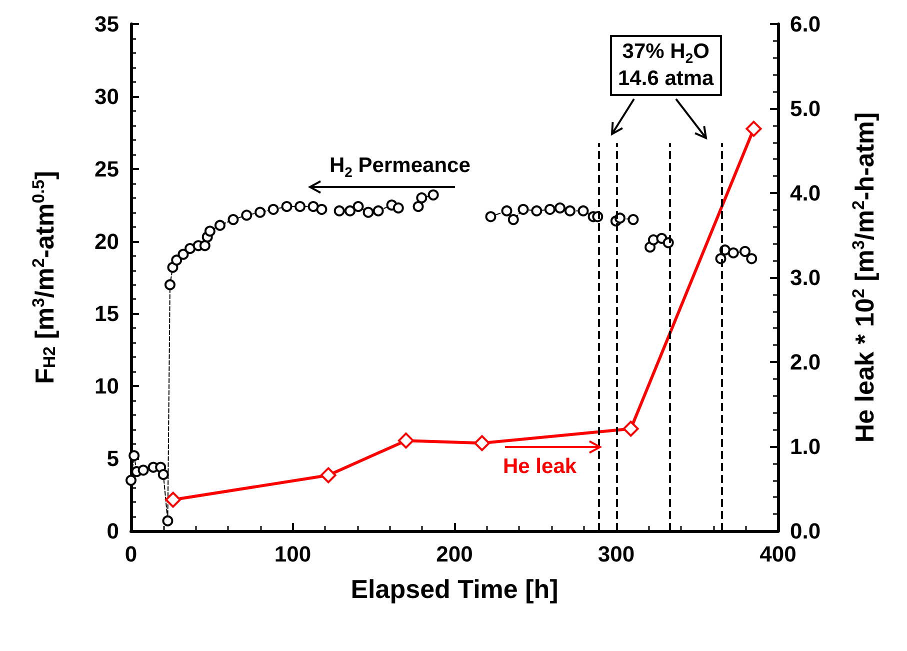 This screenshot has width=907, height=651. I want to click on annotation: H$_{2}$ Permeance, so click(400, 167).